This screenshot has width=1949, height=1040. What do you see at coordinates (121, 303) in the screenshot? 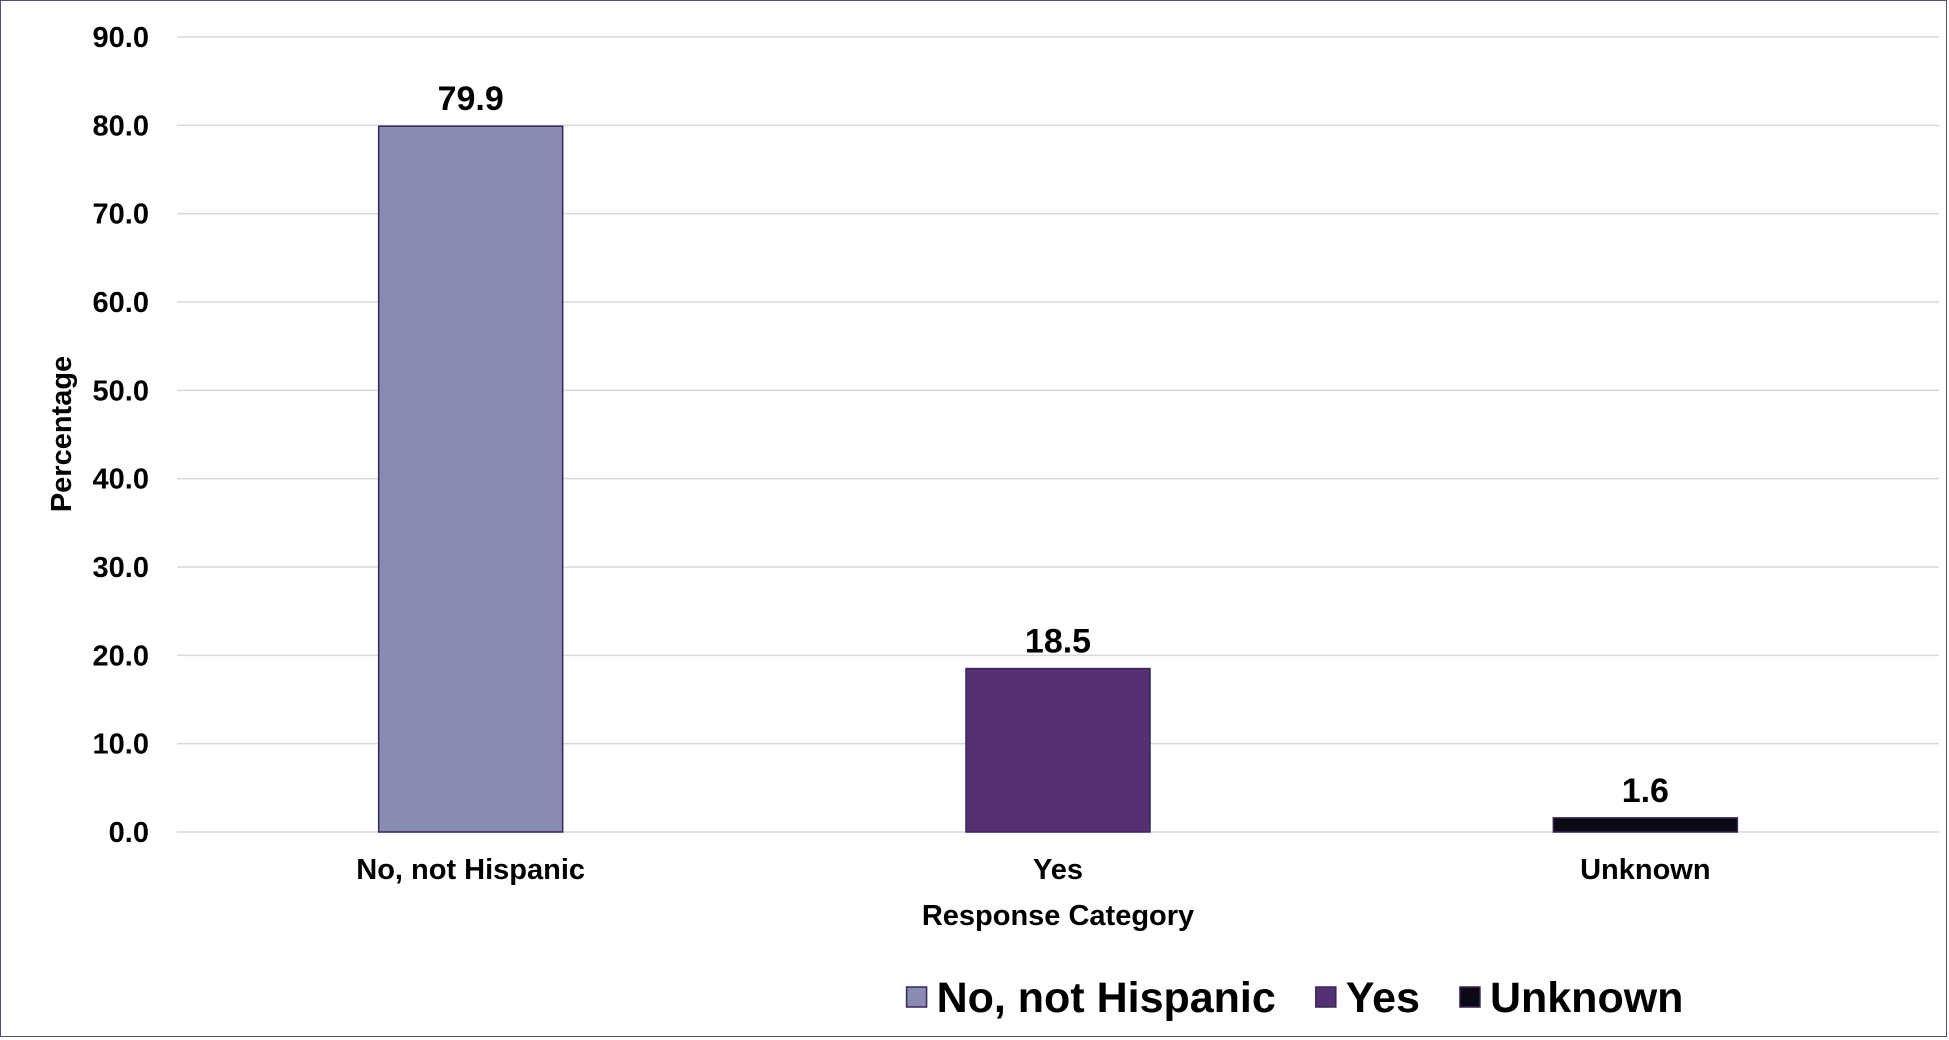
I see `y-tick-label: 60.0` at bounding box center [121, 303].